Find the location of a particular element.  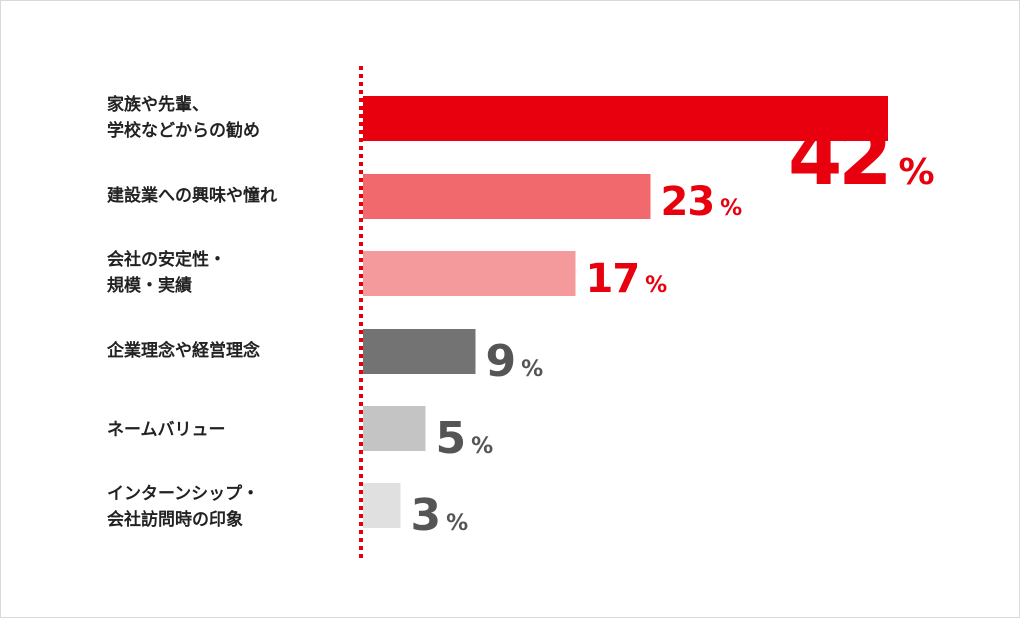

value-label-4: 9% is located at coordinates (515, 361).